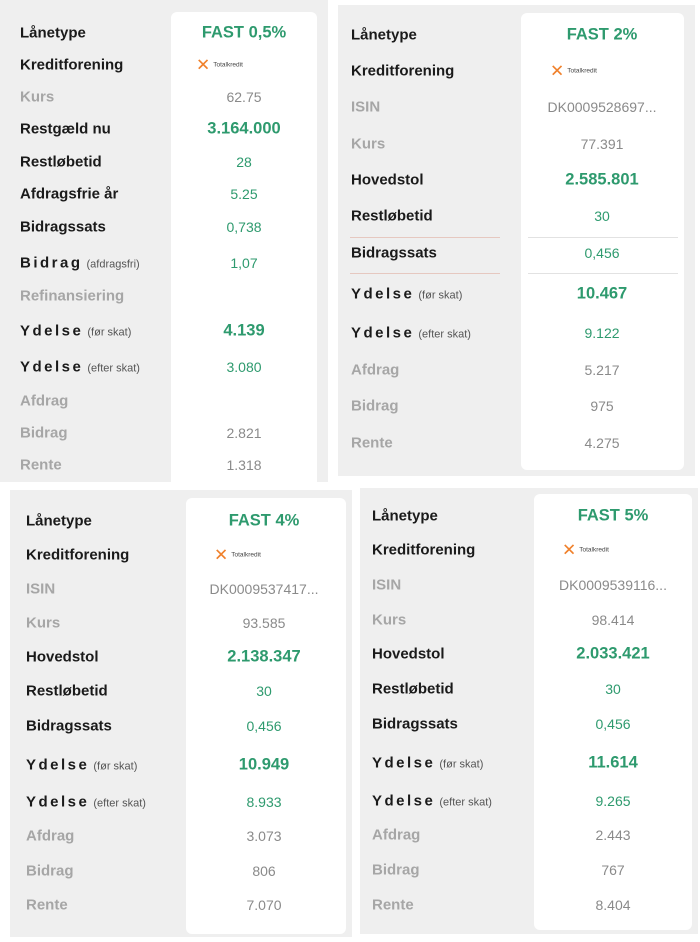 The height and width of the screenshot is (942, 700). What do you see at coordinates (516, 370) in the screenshot?
I see `row-afdrag: Afdrag 5.217` at bounding box center [516, 370].